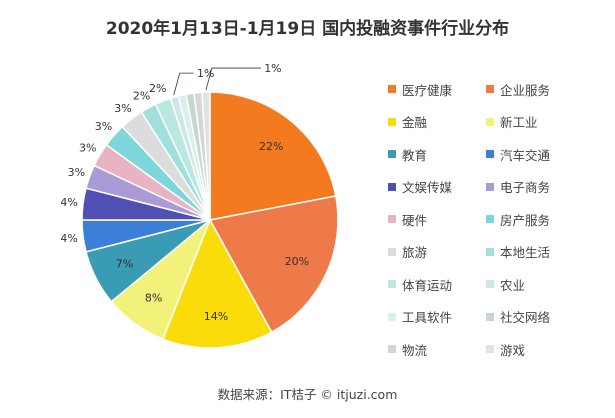 The height and width of the screenshot is (418, 615). What do you see at coordinates (297, 261) in the screenshot?
I see `data-label: 20%` at bounding box center [297, 261].